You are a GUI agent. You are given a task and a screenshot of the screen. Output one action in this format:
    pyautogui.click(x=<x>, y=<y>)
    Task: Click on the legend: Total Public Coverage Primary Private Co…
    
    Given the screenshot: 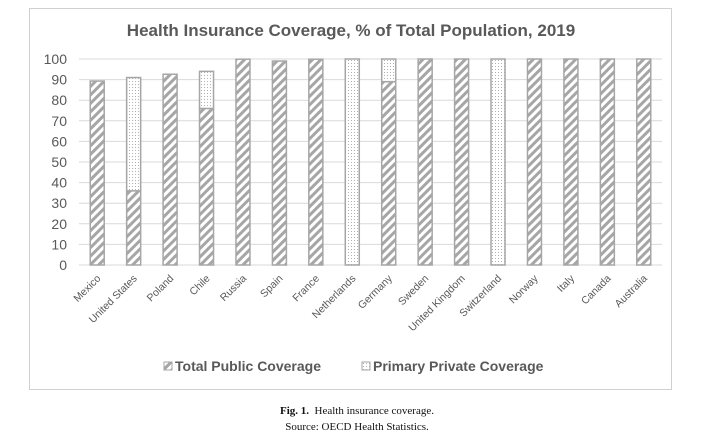 What is the action you would take?
    pyautogui.click(x=353, y=366)
    